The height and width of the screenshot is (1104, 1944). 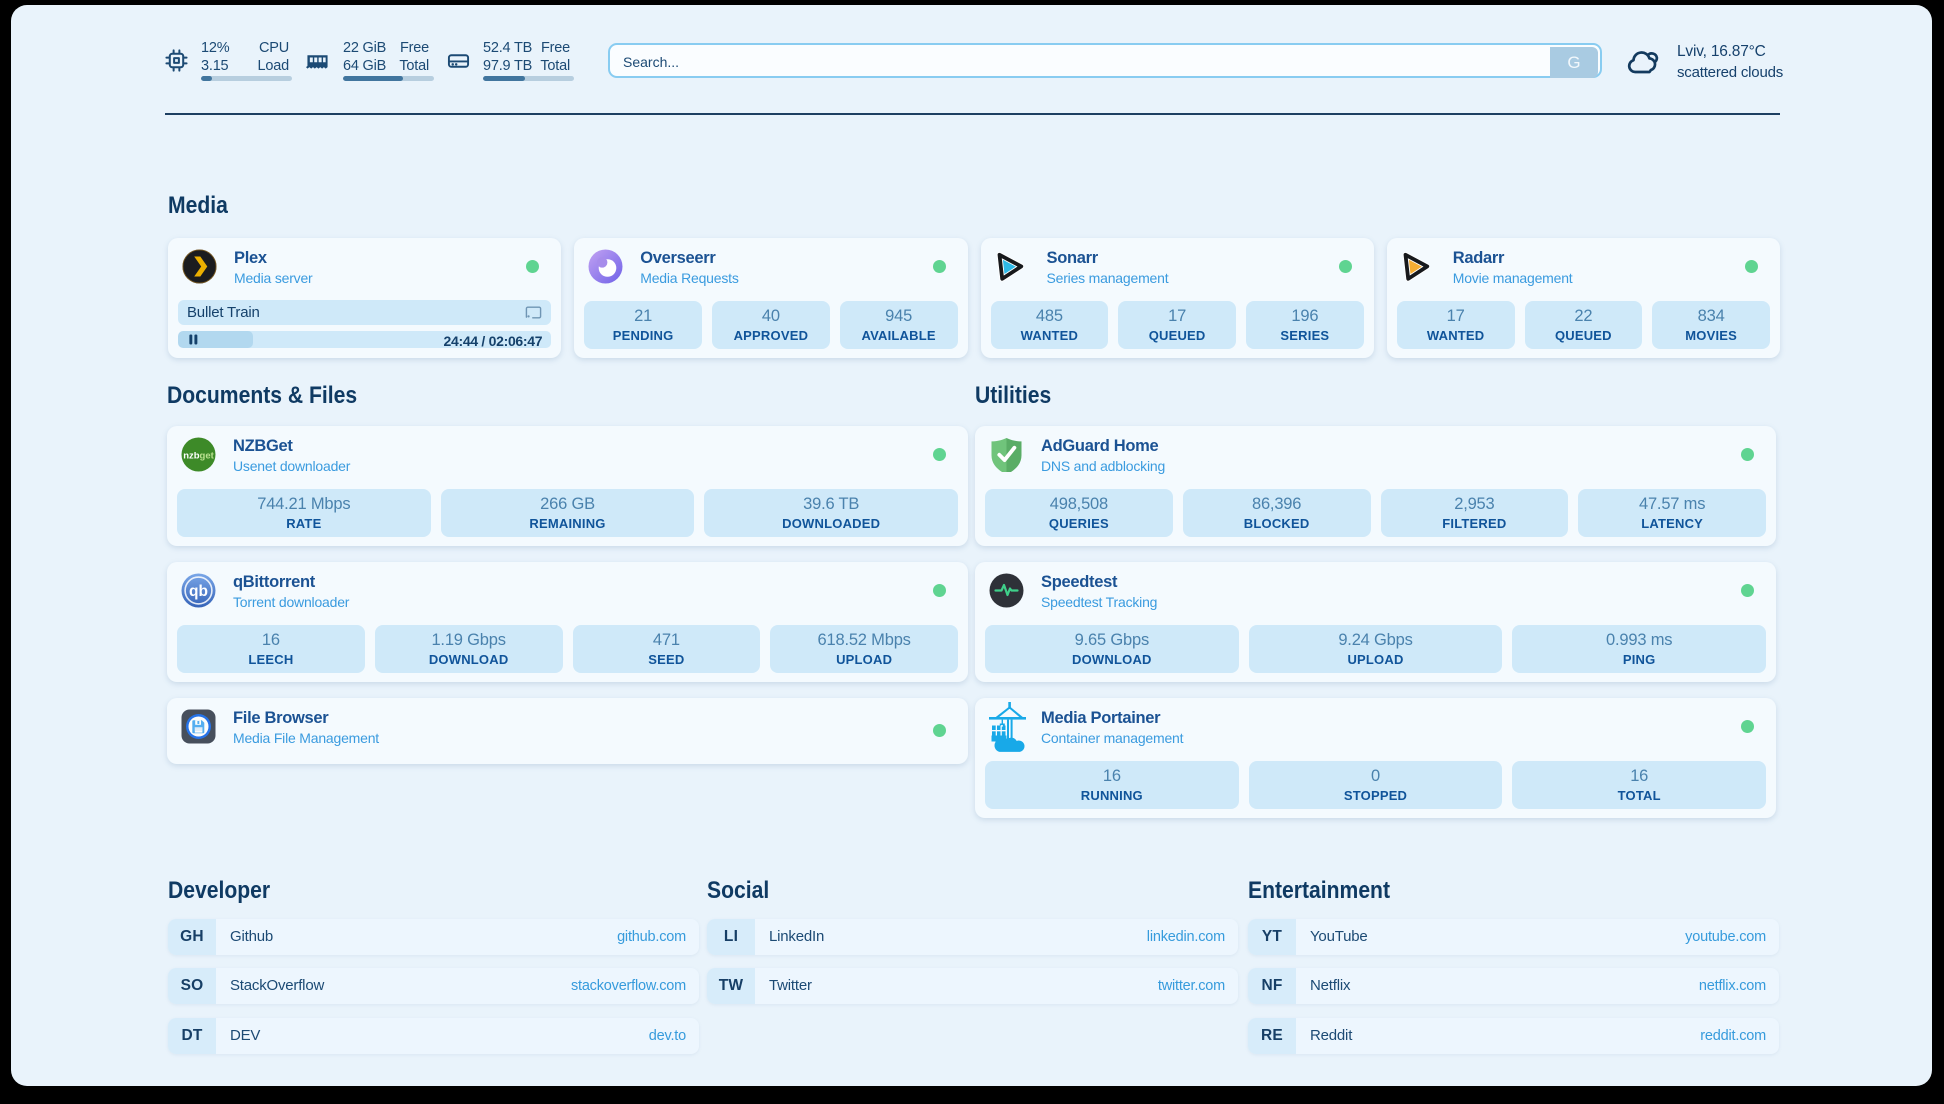 What do you see at coordinates (198, 456) in the screenshot?
I see `svg-text: nzbget` at bounding box center [198, 456].